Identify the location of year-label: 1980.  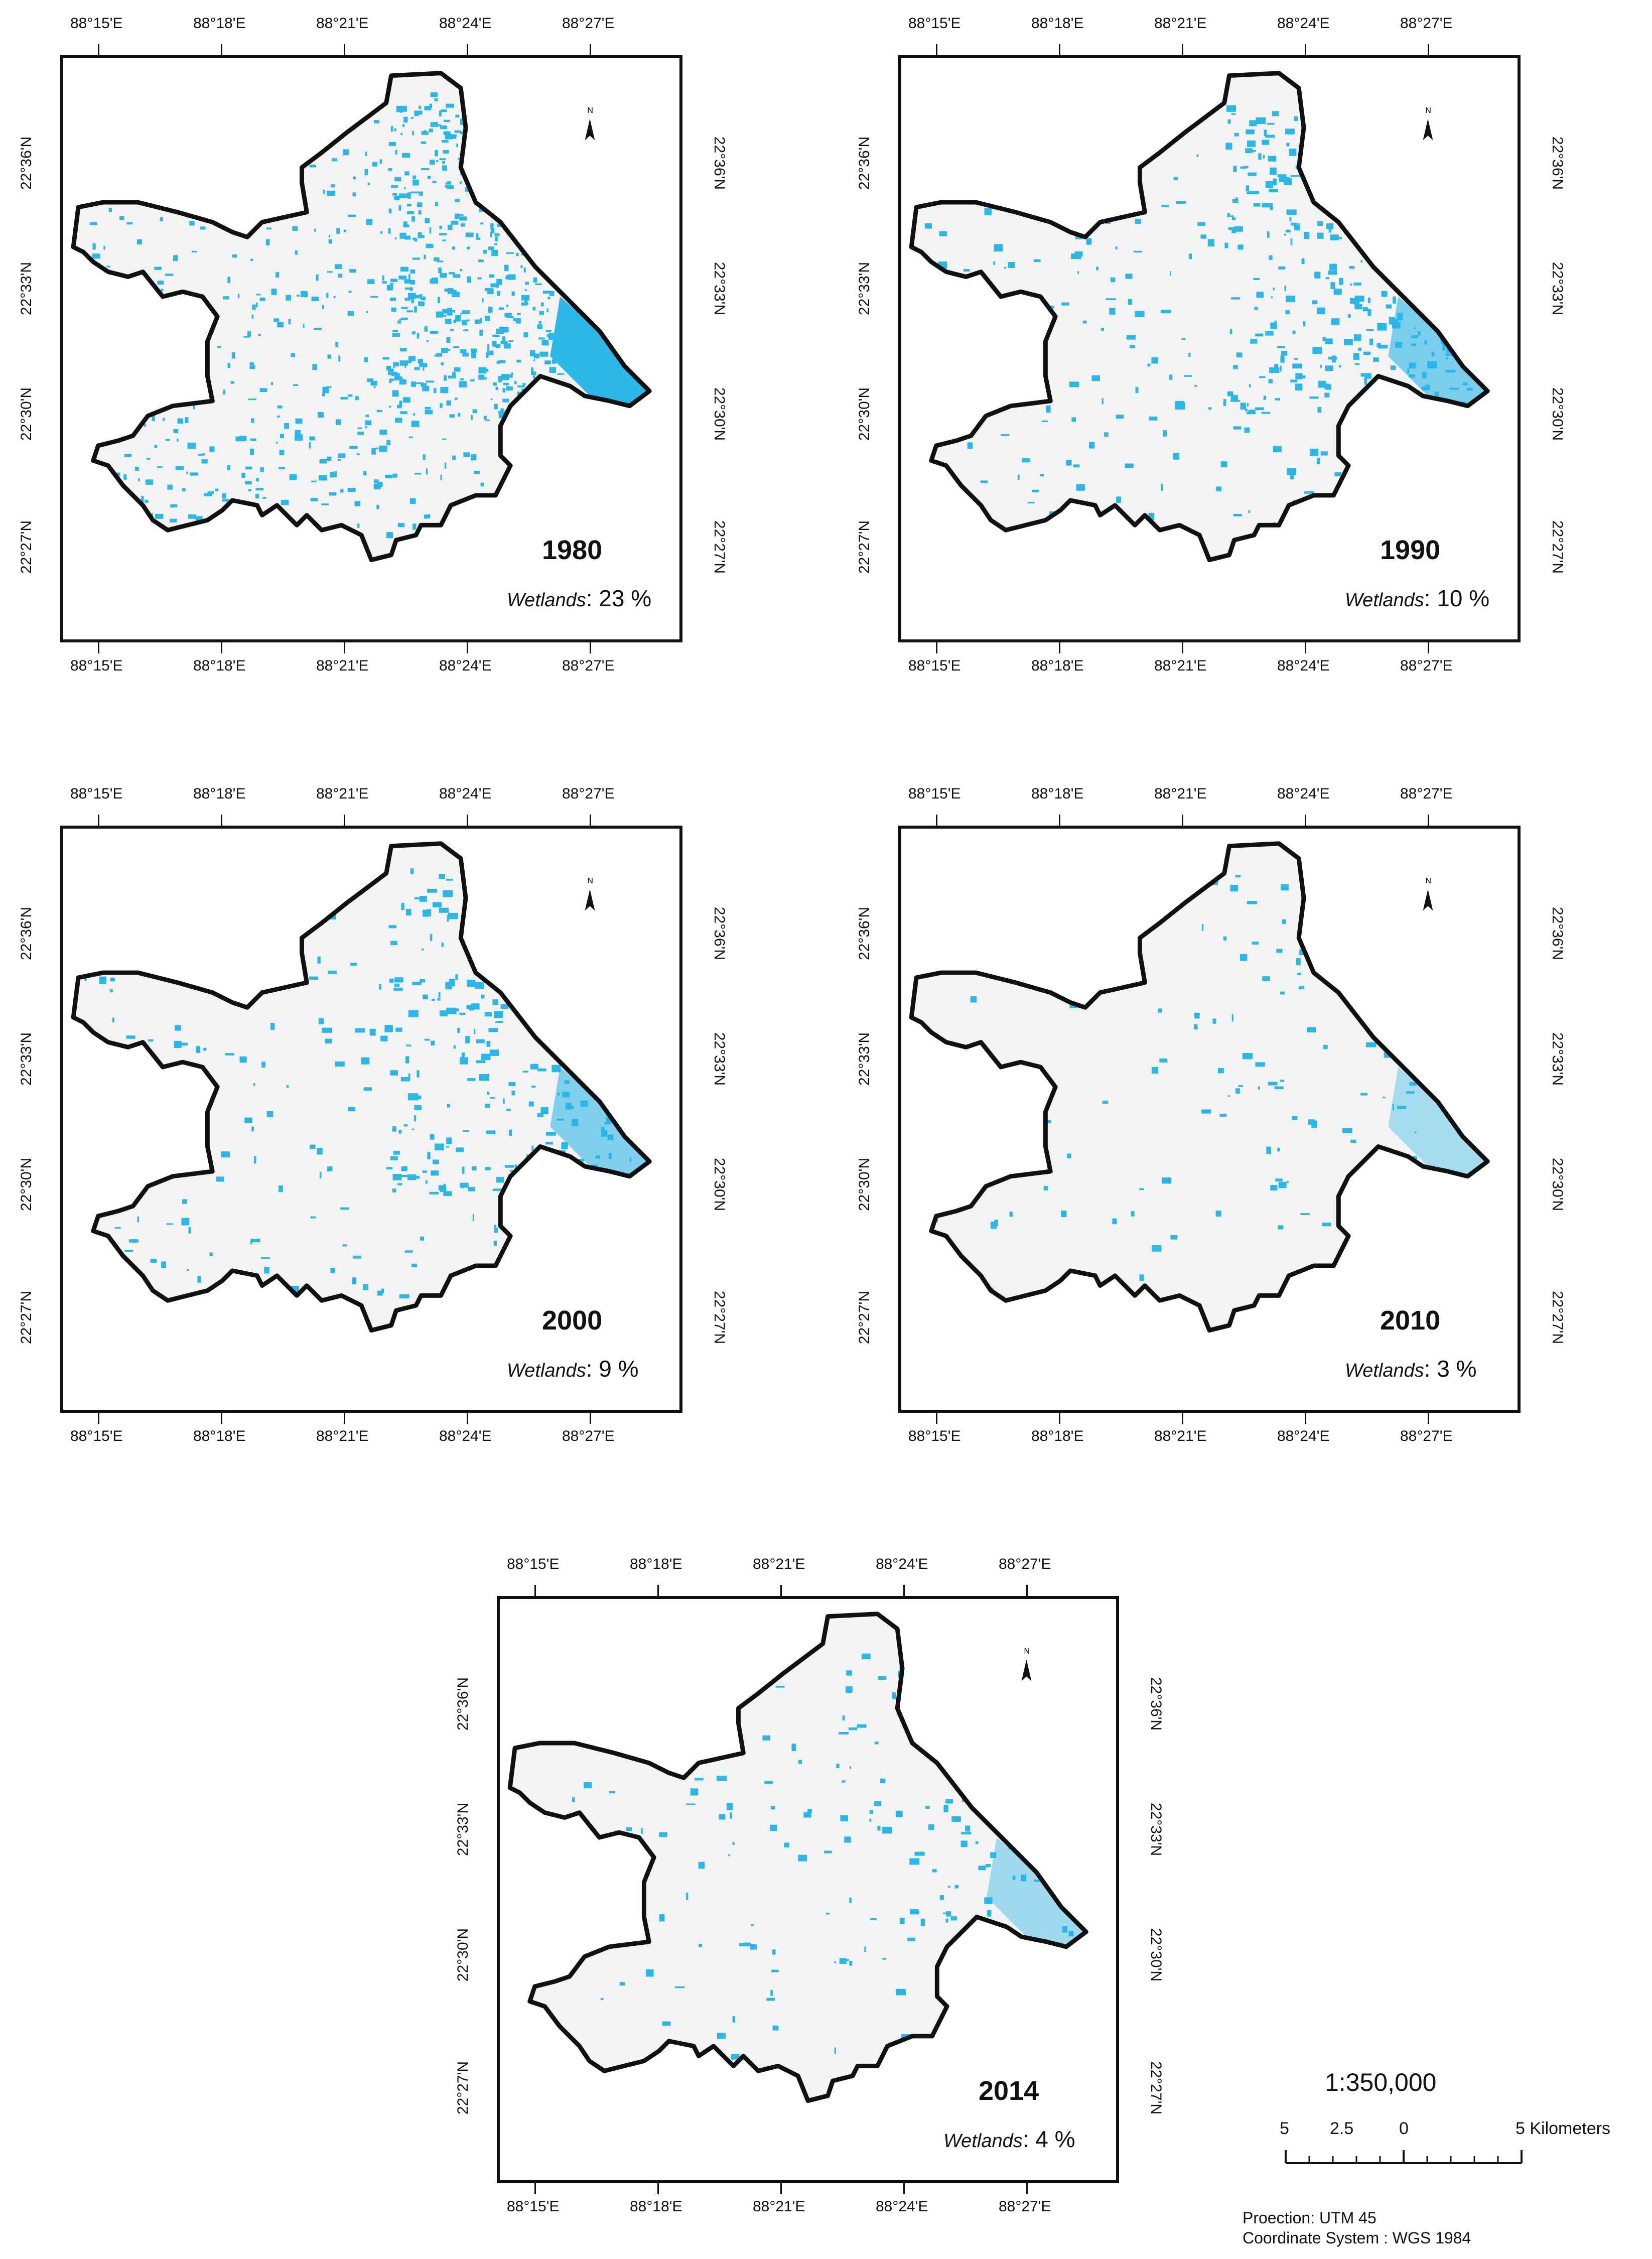
(572, 550).